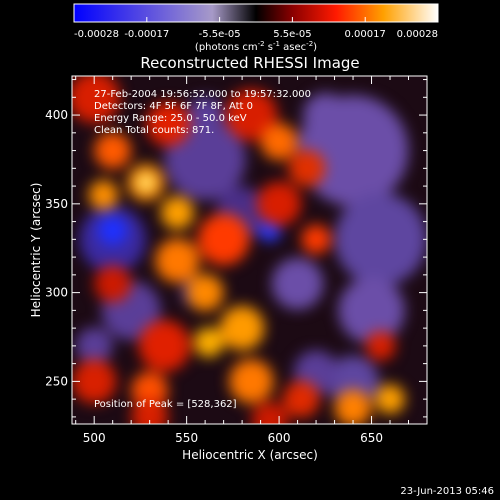 Image resolution: width=500 pixels, height=500 pixels. What do you see at coordinates (256, 46) in the screenshot?
I see `colorbar-unit: (photons cm-2 s-1 asec-2)` at bounding box center [256, 46].